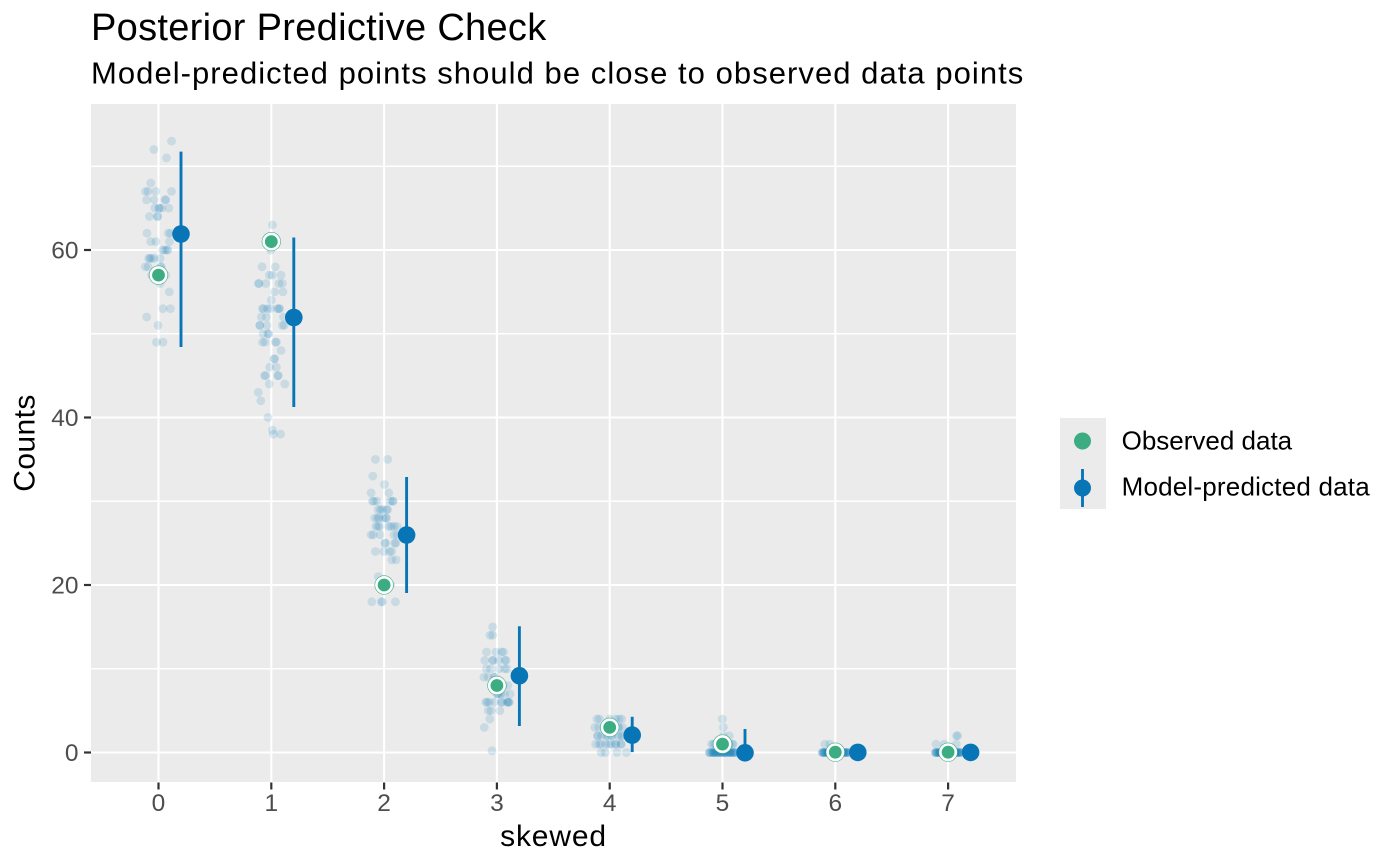 This screenshot has width=1400, height=866. Describe the element at coordinates (948, 803) in the screenshot. I see `svg-text: 7` at that location.